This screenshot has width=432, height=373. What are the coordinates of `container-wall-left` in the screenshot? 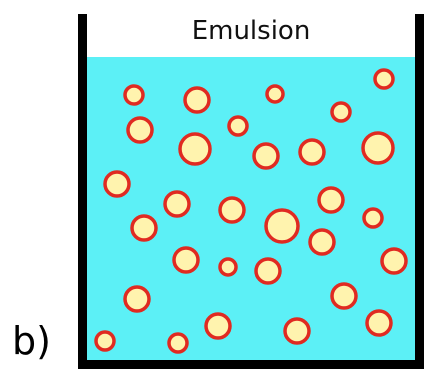 It's located at (82, 191).